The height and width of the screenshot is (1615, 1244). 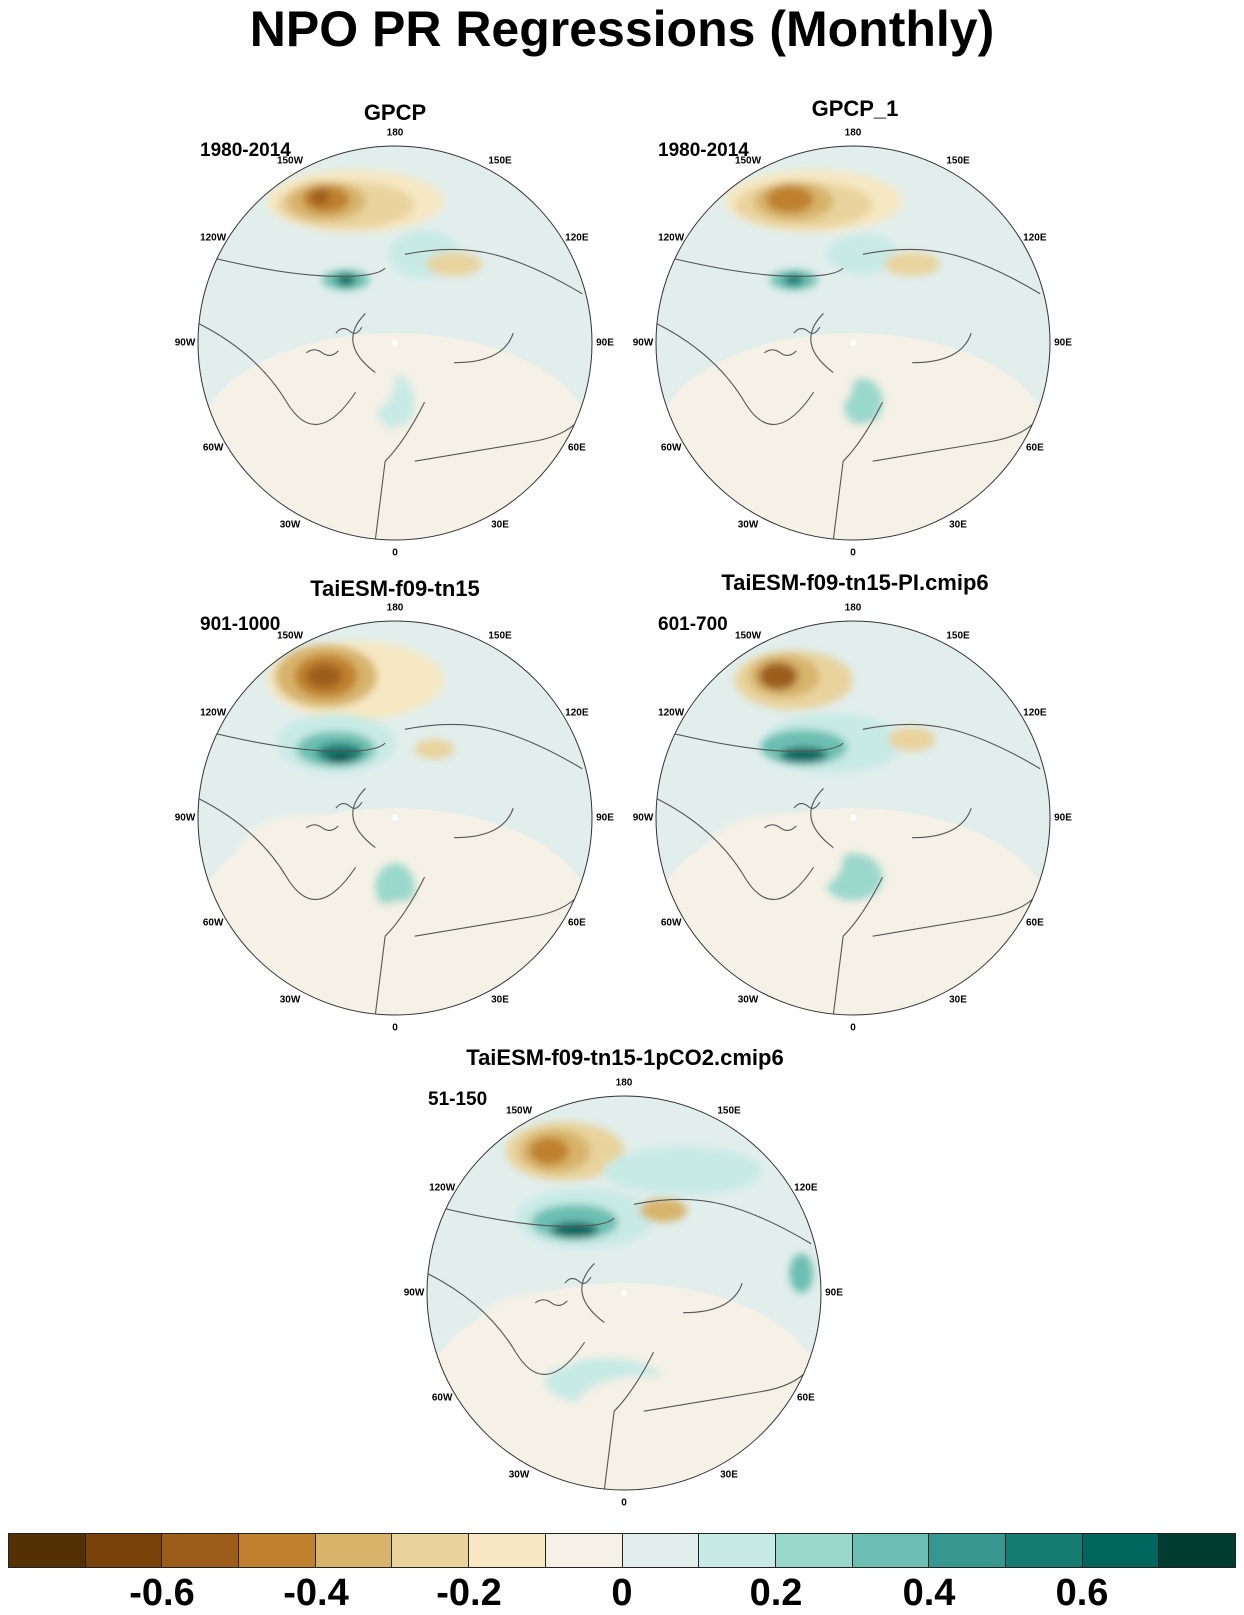 What do you see at coordinates (395, 112) in the screenshot?
I see `panel-title-1: GPCP` at bounding box center [395, 112].